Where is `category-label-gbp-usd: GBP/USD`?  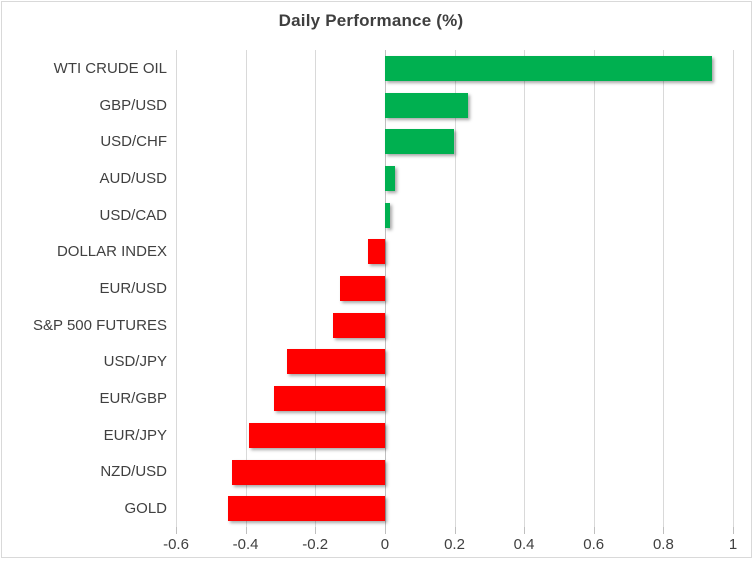 category-label-gbp-usd: GBP/USD is located at coordinates (133, 105).